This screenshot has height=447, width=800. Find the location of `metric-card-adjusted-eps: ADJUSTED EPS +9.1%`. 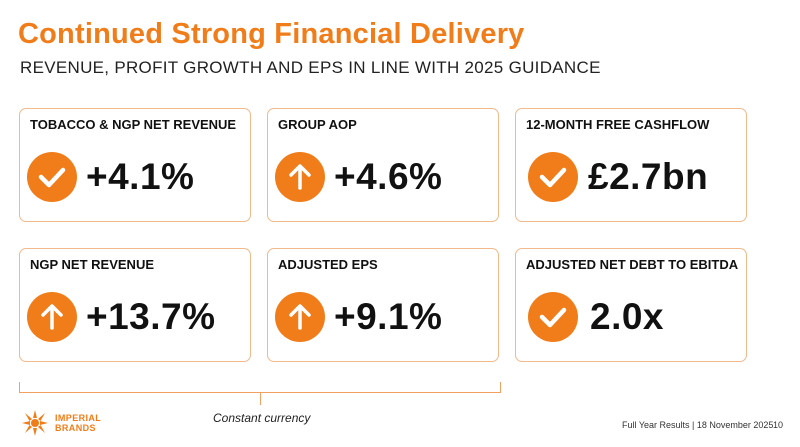

metric-card-adjusted-eps: ADJUSTED EPS +9.1% is located at coordinates (383, 305).